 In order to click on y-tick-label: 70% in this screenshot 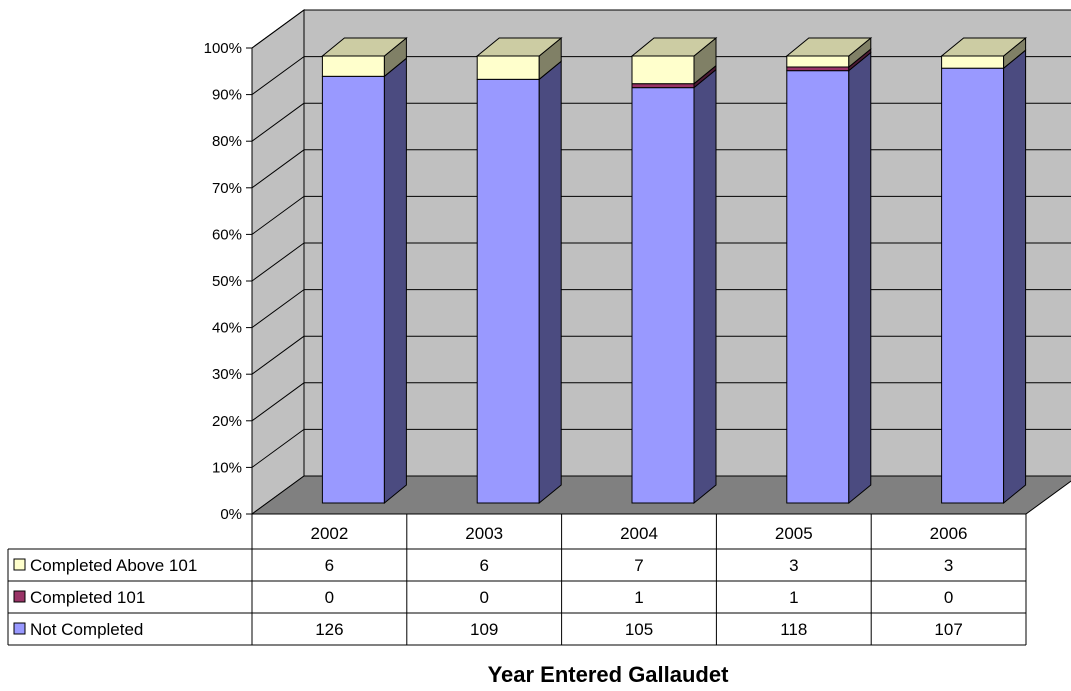, I will do `click(227, 188)`.